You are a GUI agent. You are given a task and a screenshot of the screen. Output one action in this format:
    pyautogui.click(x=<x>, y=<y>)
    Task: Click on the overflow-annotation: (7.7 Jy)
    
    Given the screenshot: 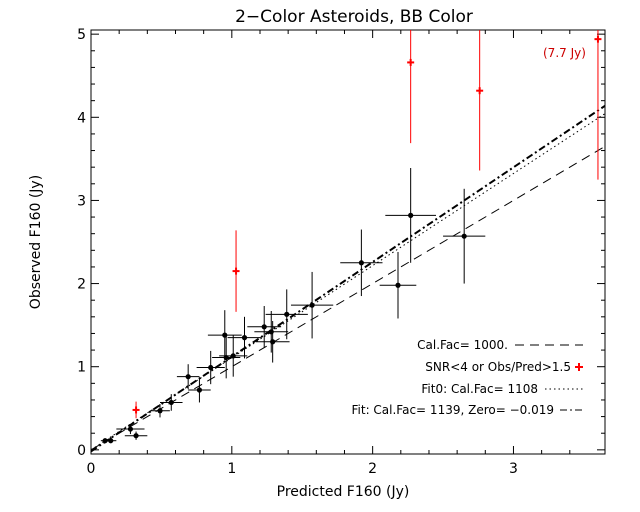 What is the action you would take?
    pyautogui.click(x=564, y=53)
    